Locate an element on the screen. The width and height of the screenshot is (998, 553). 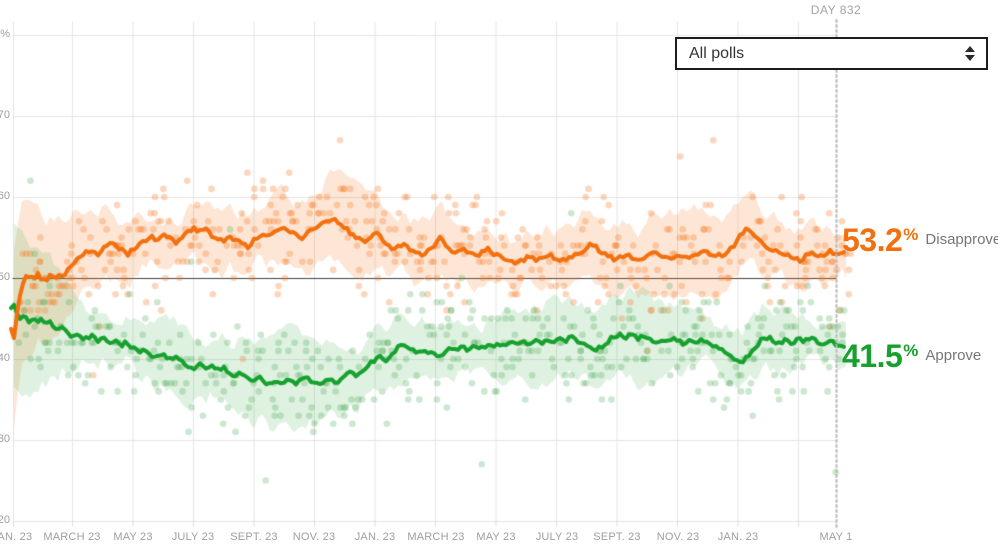
day-marker-label: DAY 832 is located at coordinates (836, 10).